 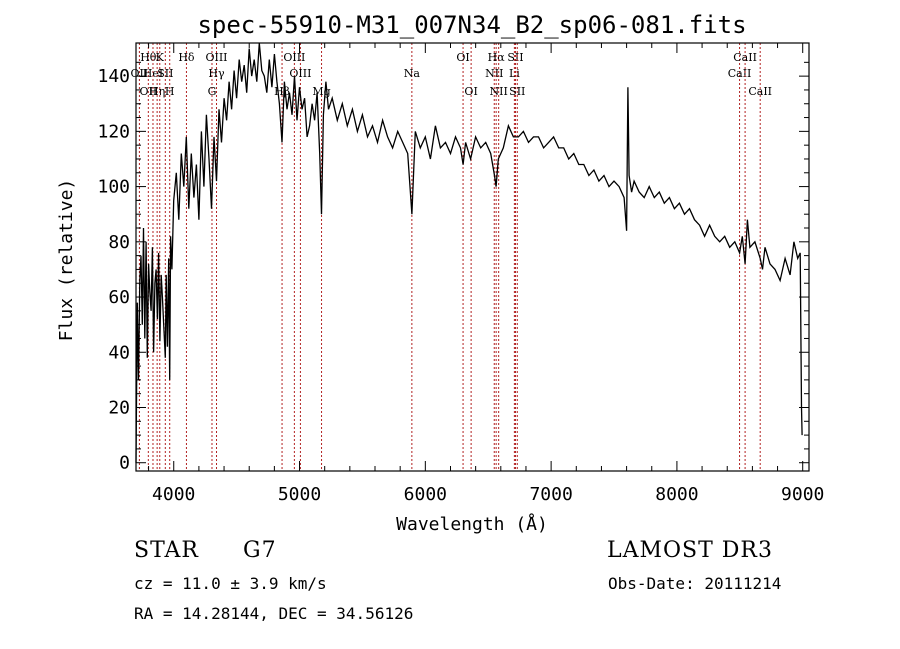 What do you see at coordinates (497, 57) in the screenshot?
I see `line-marker-label: Hα` at bounding box center [497, 57].